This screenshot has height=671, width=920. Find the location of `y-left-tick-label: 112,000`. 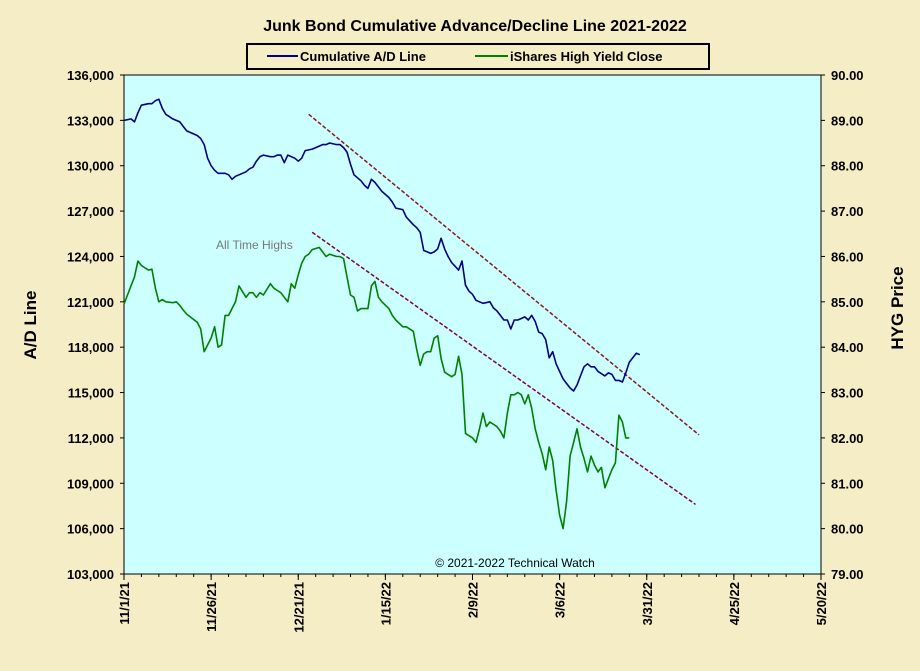

y-left-tick-label: 112,000 is located at coordinates (91, 438).